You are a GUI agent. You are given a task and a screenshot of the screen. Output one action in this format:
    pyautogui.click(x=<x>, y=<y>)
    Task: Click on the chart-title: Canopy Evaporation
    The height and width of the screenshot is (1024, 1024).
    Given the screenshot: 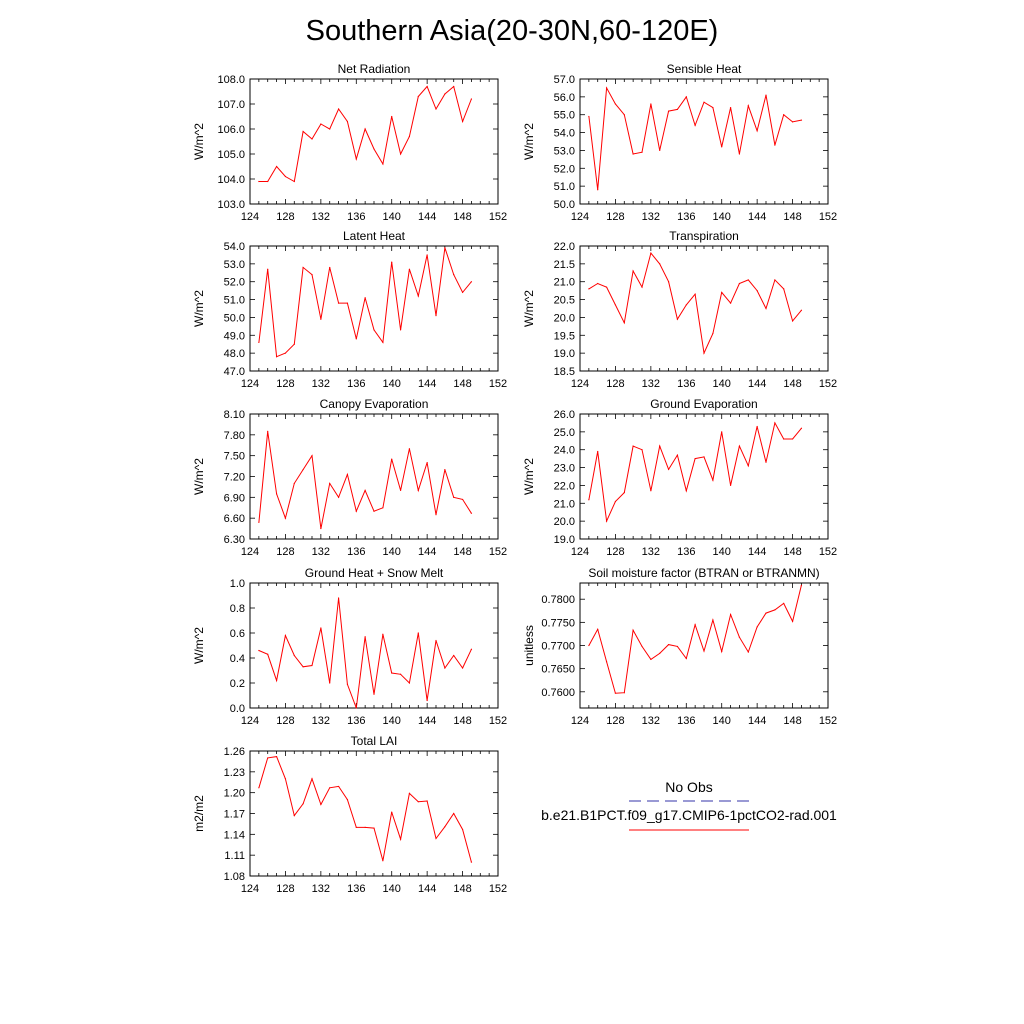 What is the action you would take?
    pyautogui.click(x=374, y=404)
    